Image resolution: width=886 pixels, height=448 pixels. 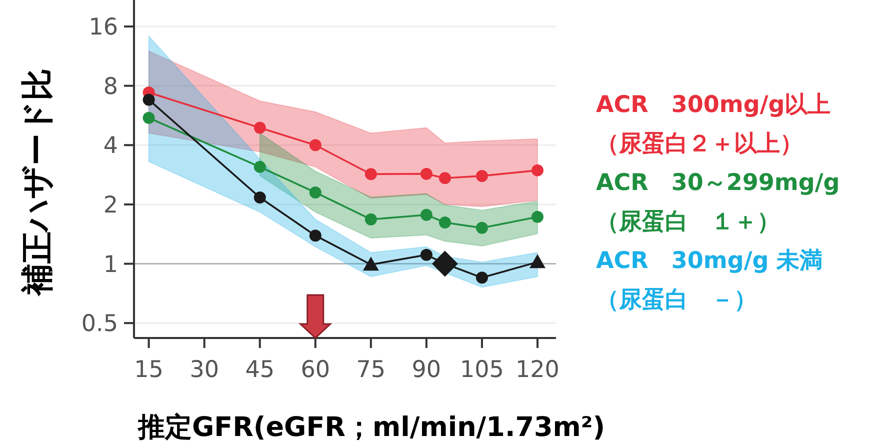 I want to click on y-tick-label: 0.5, so click(x=99, y=324).